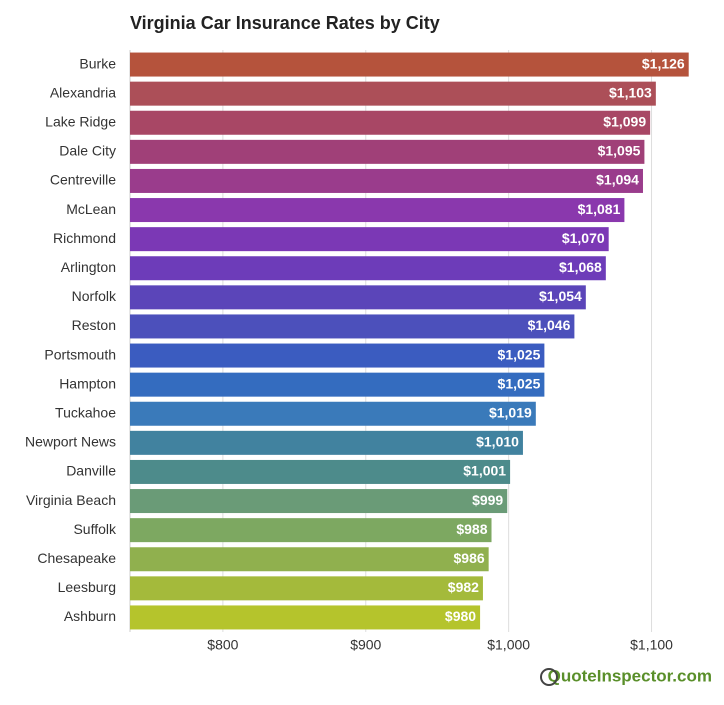  Describe the element at coordinates (630, 92) in the screenshot. I see `value-label: $1,103` at that location.